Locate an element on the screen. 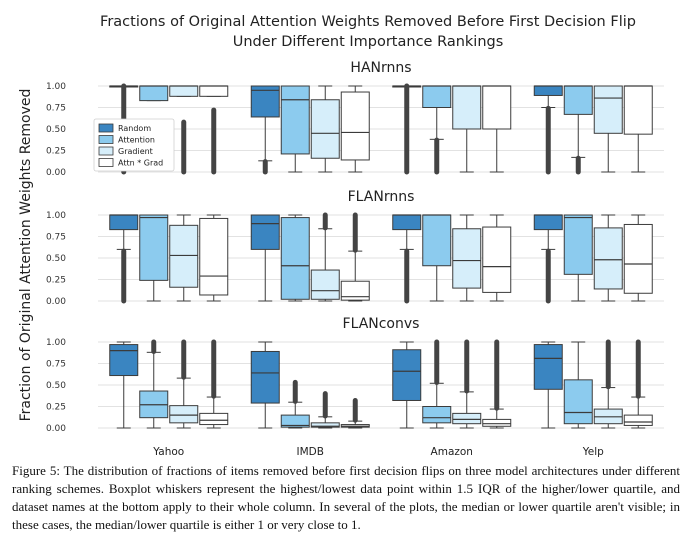  legend: Random Attention Gradient Attn * Grad is located at coordinates (134, 145).